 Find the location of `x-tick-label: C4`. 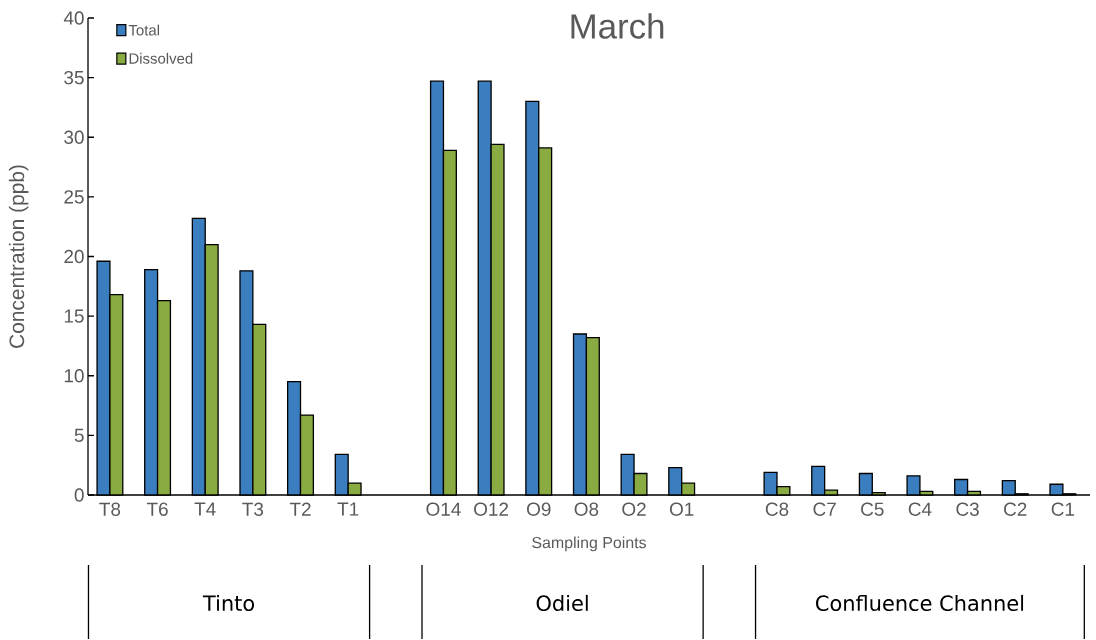

x-tick-label: C4 is located at coordinates (920, 509).